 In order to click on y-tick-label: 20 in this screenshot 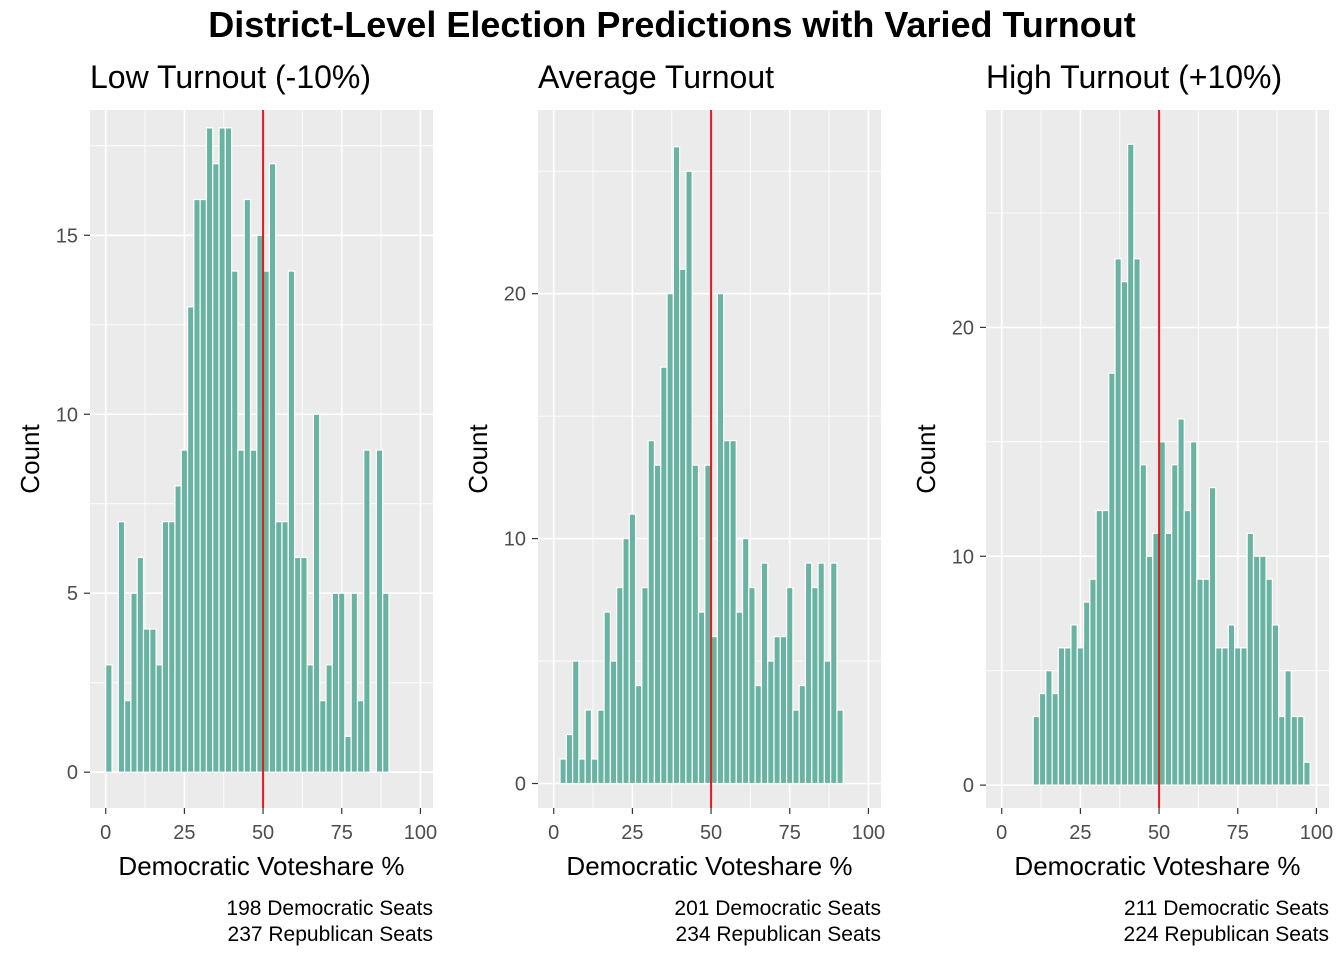, I will do `click(515, 295)`.